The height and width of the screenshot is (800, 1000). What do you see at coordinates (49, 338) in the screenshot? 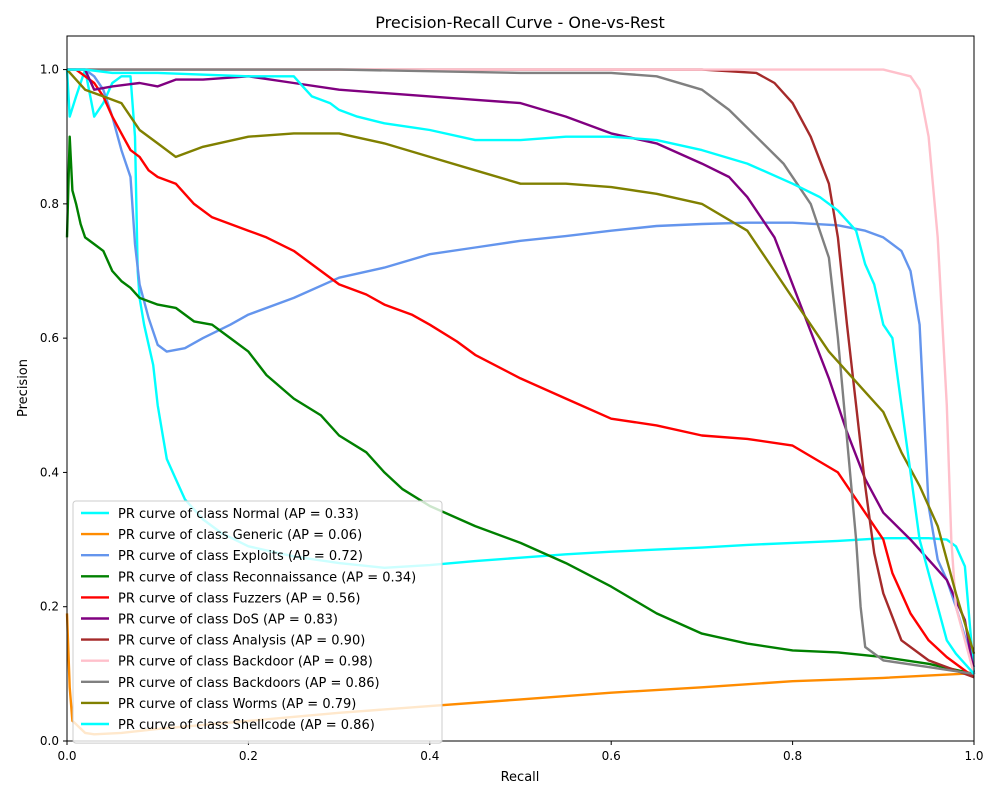
I see `y-tick-label: 0.6` at bounding box center [49, 338].